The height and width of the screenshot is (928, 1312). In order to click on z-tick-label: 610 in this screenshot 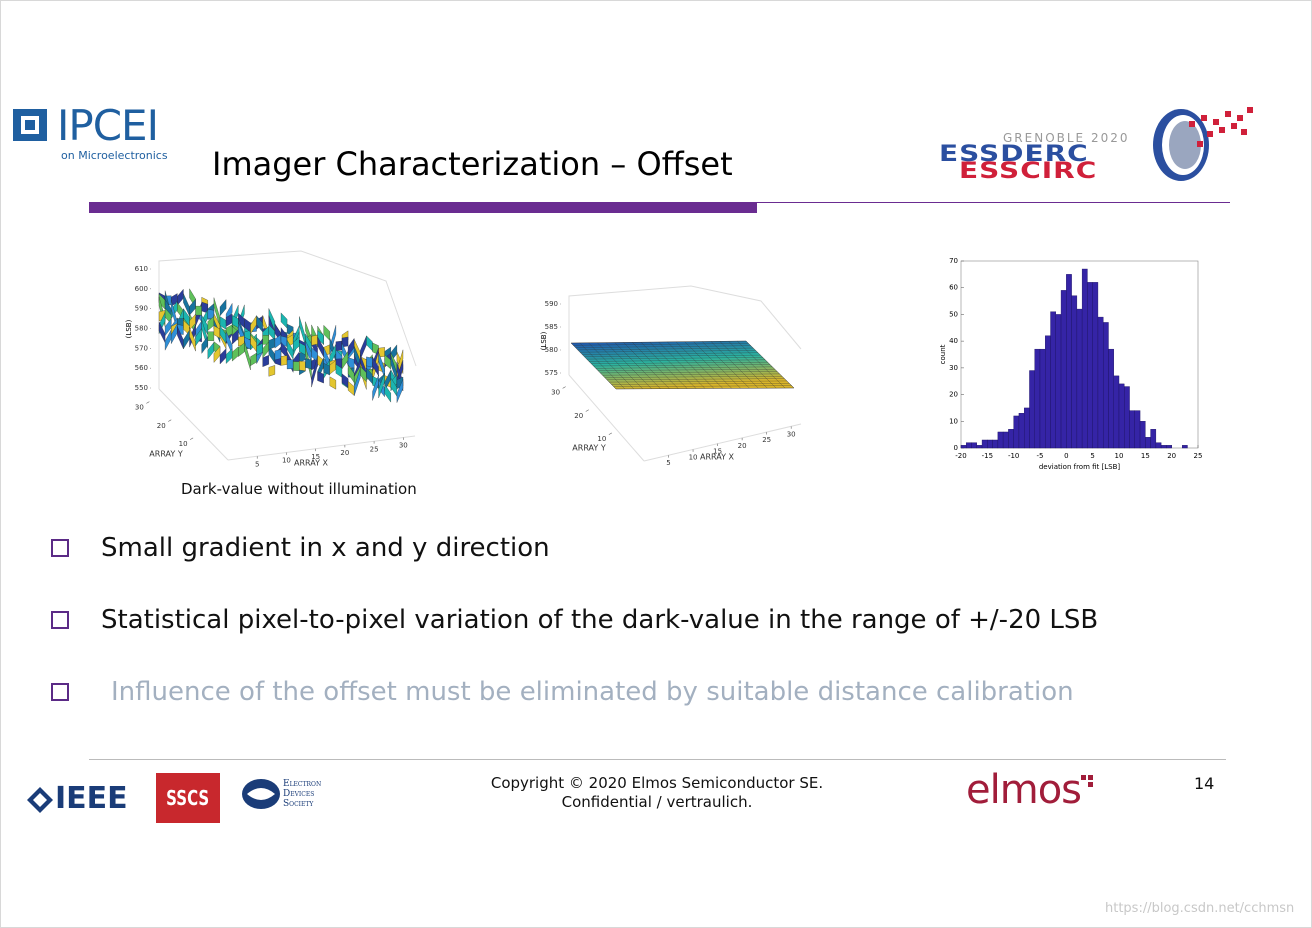, I will do `click(141, 269)`.